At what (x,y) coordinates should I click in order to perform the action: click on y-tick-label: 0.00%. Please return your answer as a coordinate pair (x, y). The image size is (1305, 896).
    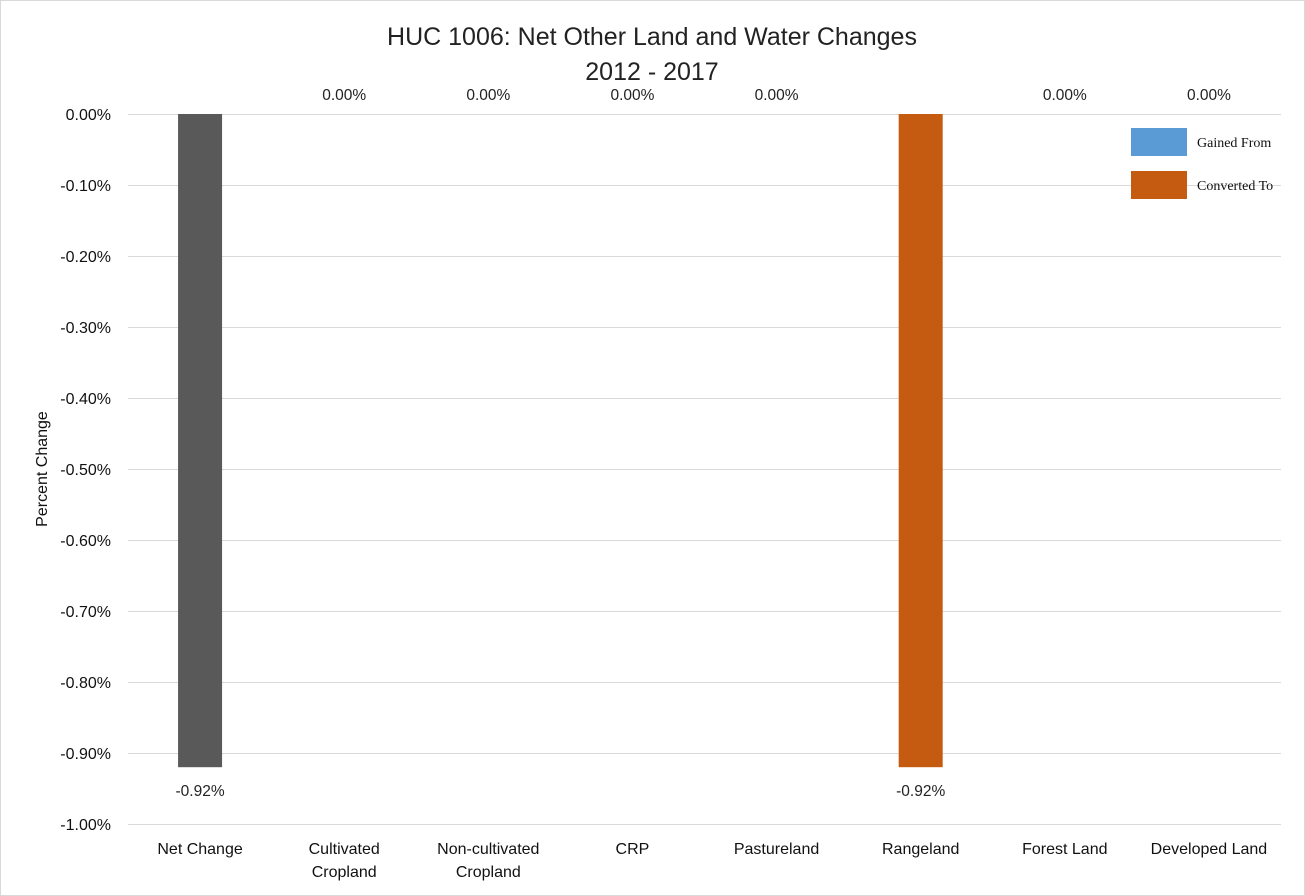
    Looking at the image, I should click on (88, 115).